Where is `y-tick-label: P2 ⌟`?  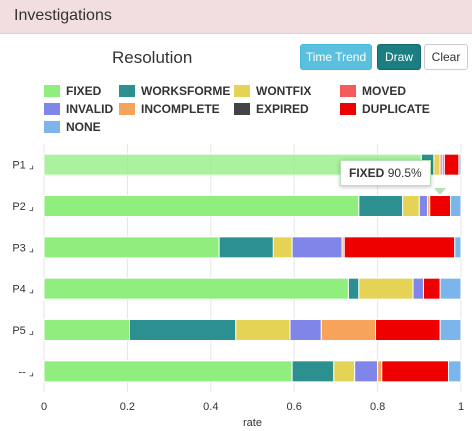 y-tick-label: P2 ⌟ is located at coordinates (23, 207).